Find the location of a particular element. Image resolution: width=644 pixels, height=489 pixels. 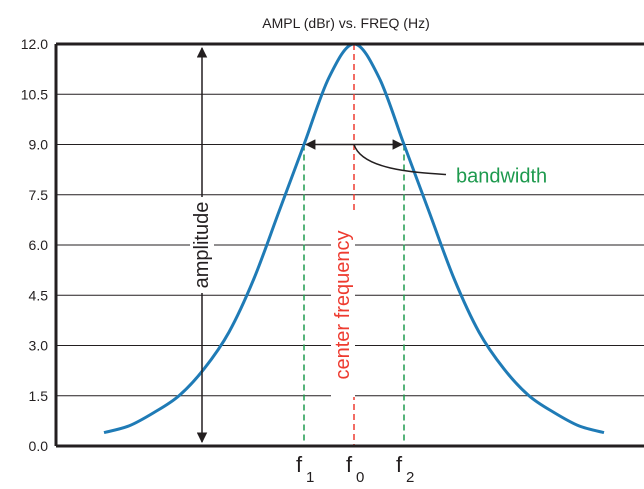

chart-title: AMPL (dBr) vs. FREQ (Hz) is located at coordinates (346, 23).